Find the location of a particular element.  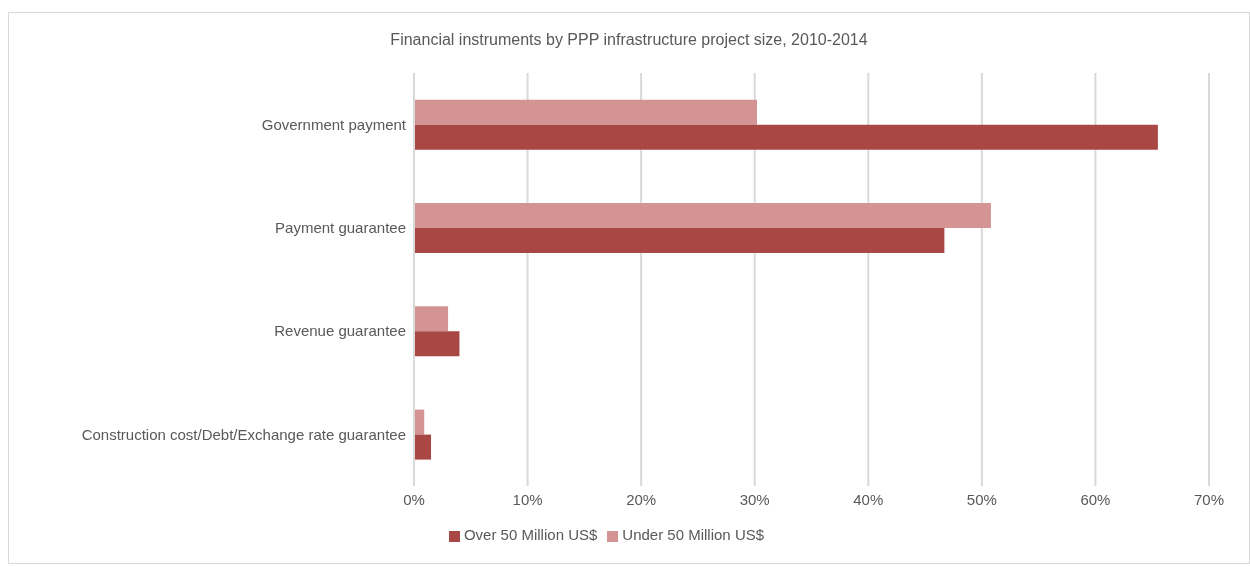

y-tick-label: Government payment is located at coordinates (334, 124).